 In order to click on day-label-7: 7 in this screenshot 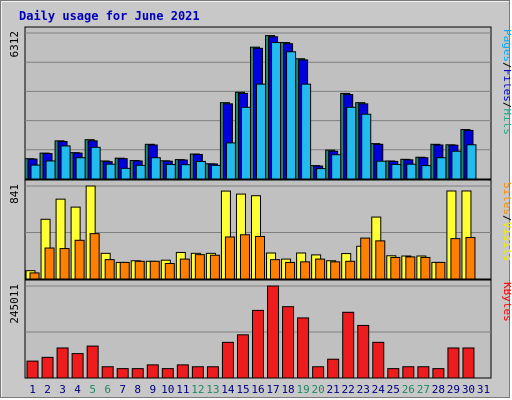, I will do `click(122, 389)`.